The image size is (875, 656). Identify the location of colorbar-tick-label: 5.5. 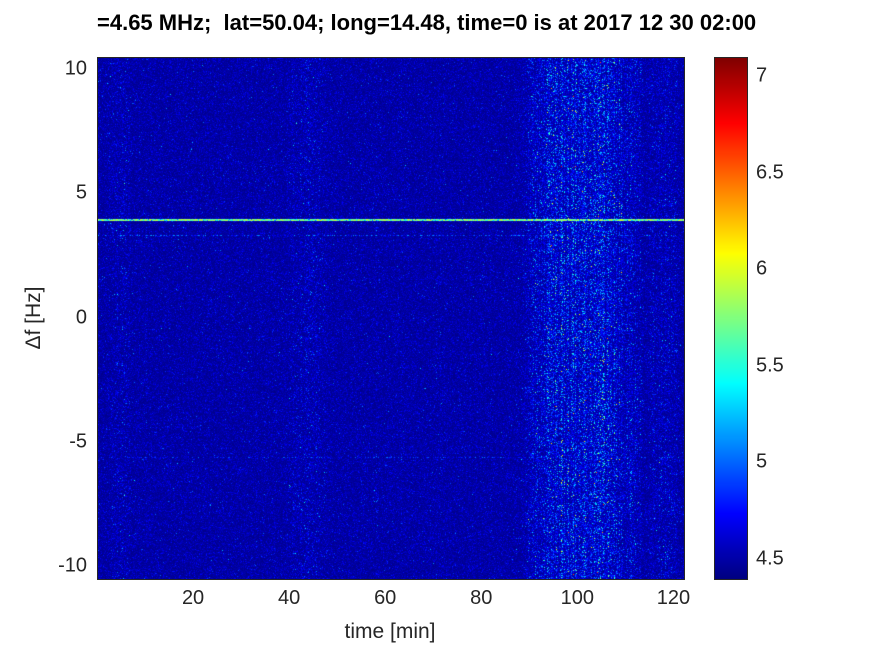
(770, 365).